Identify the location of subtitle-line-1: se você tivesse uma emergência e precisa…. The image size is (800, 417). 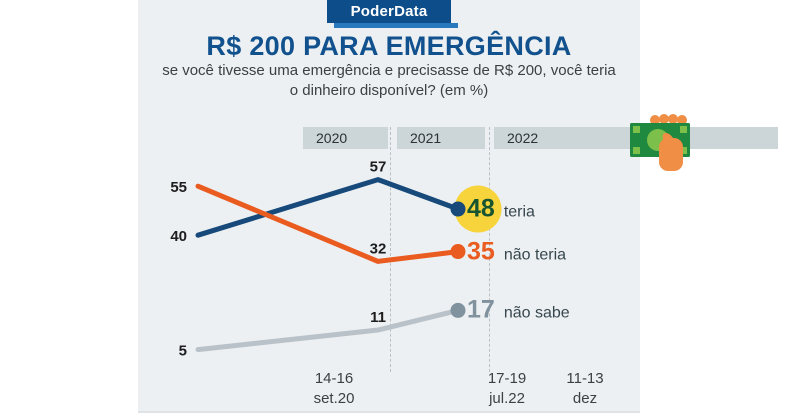
(389, 70).